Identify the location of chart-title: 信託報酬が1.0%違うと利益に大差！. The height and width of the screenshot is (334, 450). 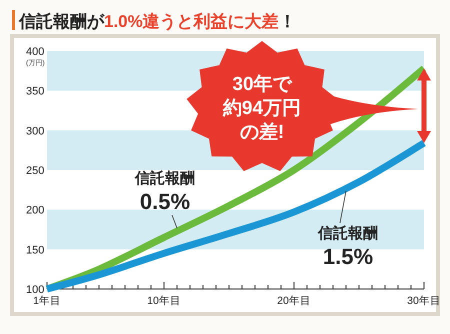
(157, 21).